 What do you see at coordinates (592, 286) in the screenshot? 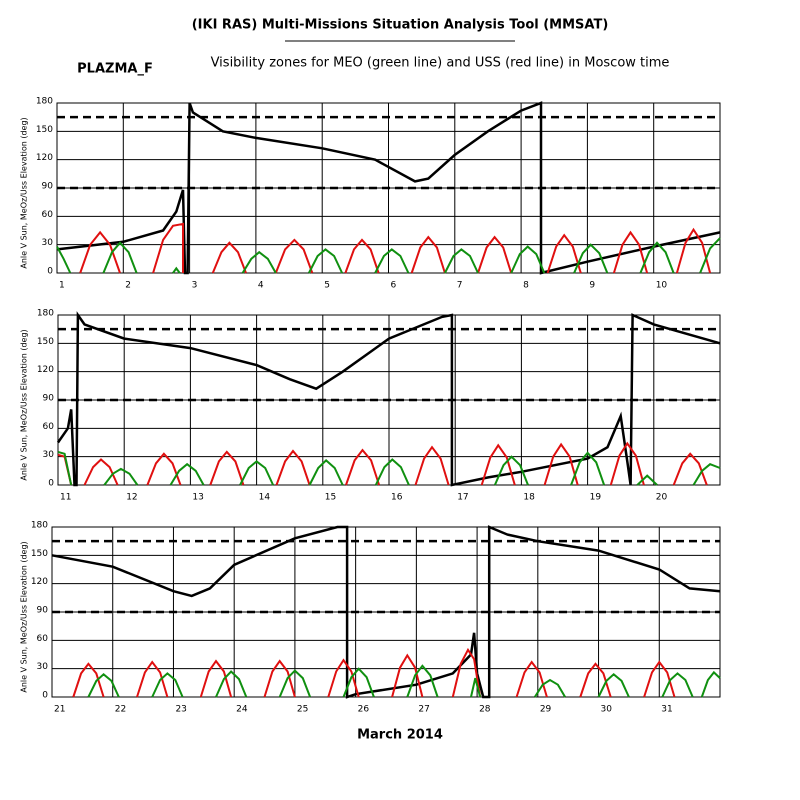
I see `x-tick-label: 9` at bounding box center [592, 286].